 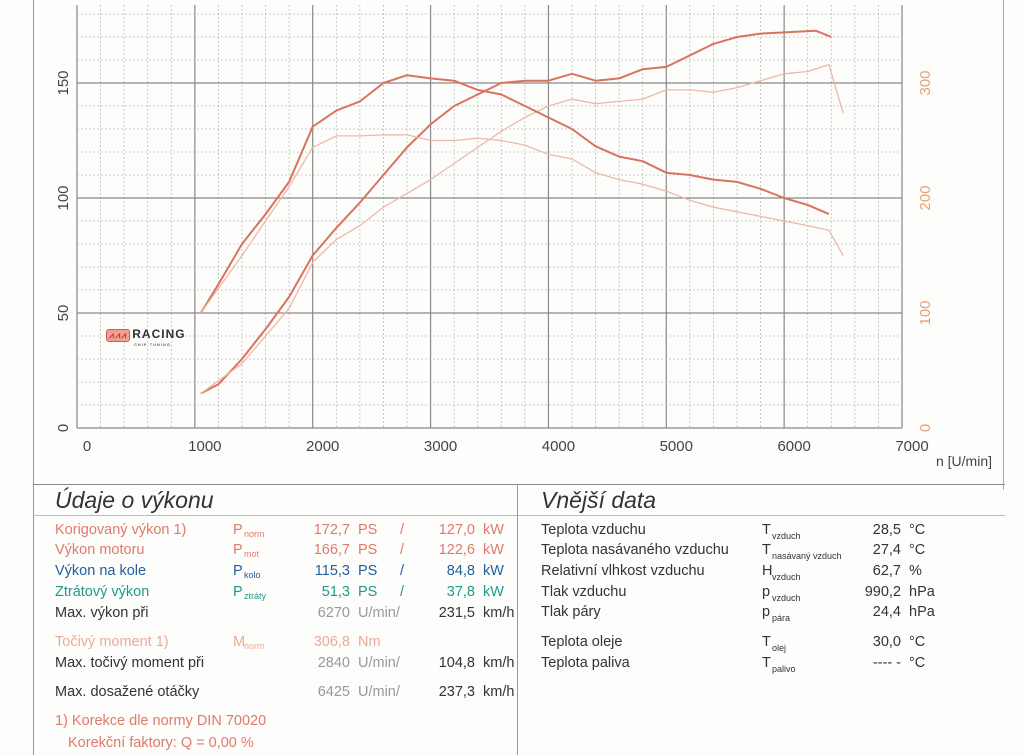 I want to click on footnote-factors: Korekční faktory: Q = 0,00 %, so click(x=161, y=743).